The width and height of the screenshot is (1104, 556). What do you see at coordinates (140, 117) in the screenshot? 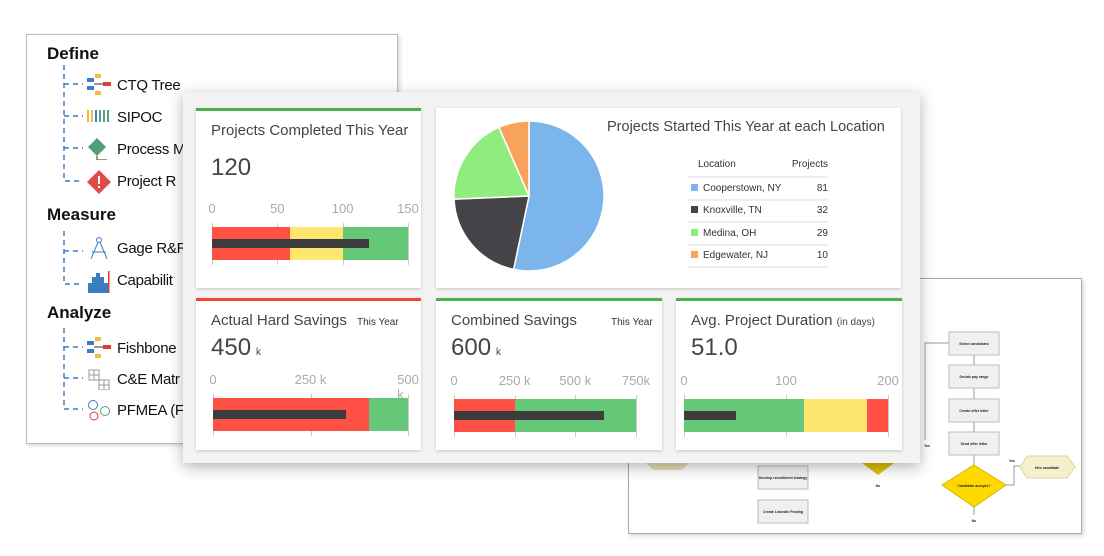
I see `tree-item-label: SIPOC` at bounding box center [140, 117].